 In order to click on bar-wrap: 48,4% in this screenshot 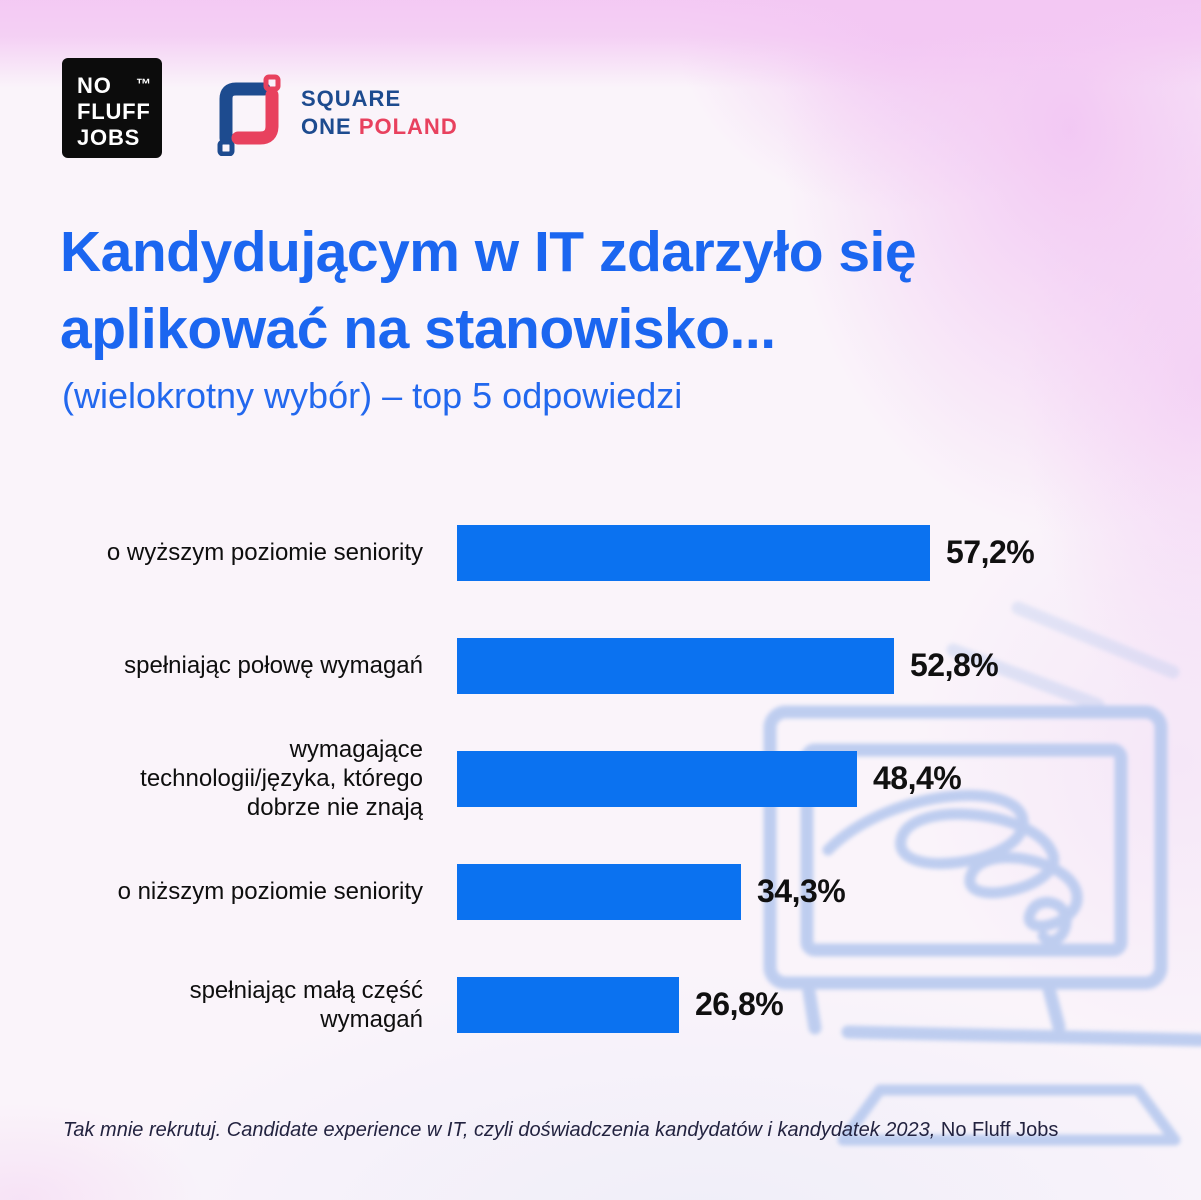, I will do `click(709, 778)`.